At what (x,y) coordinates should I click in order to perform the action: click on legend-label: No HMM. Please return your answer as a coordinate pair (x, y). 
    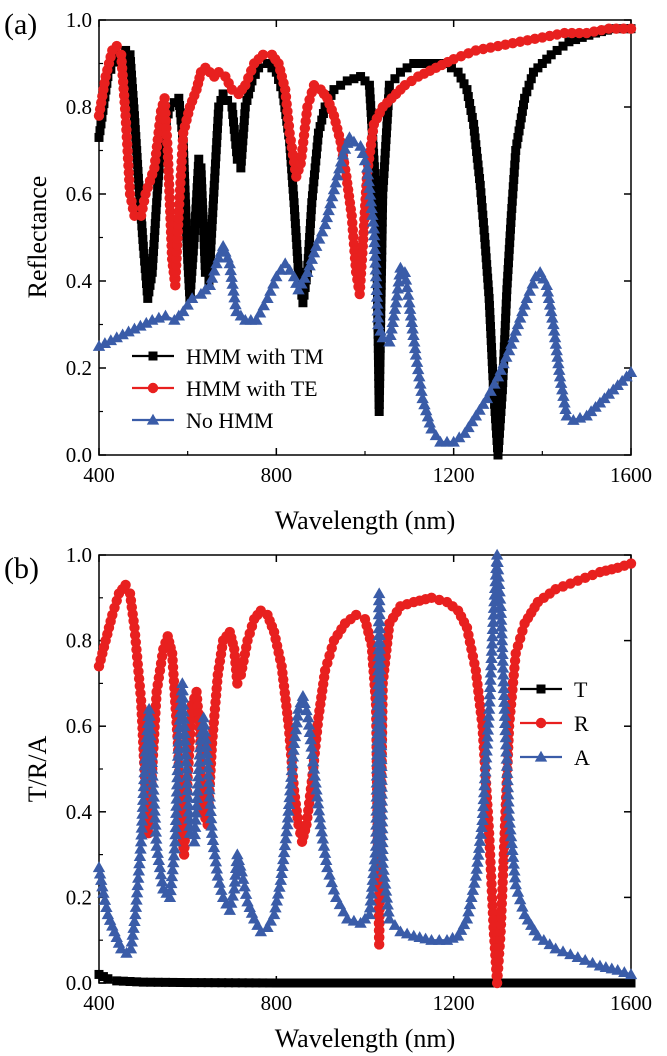
    Looking at the image, I should click on (229, 420).